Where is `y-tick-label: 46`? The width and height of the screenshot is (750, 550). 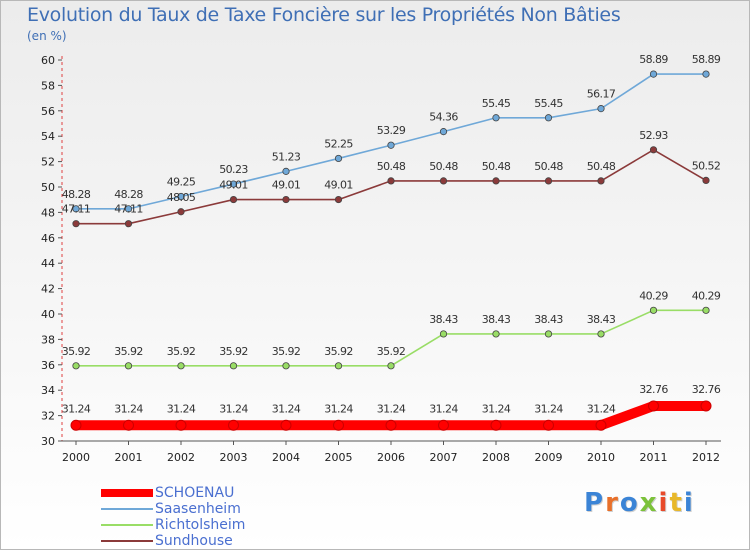 y-tick-label: 46 is located at coordinates (48, 238).